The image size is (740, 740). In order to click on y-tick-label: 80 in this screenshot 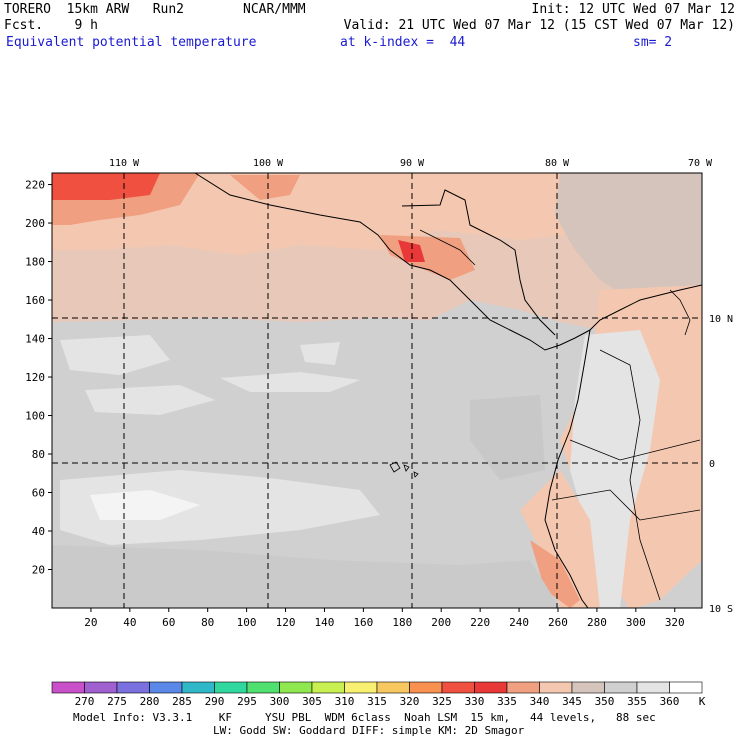, I will do `click(38, 454)`.